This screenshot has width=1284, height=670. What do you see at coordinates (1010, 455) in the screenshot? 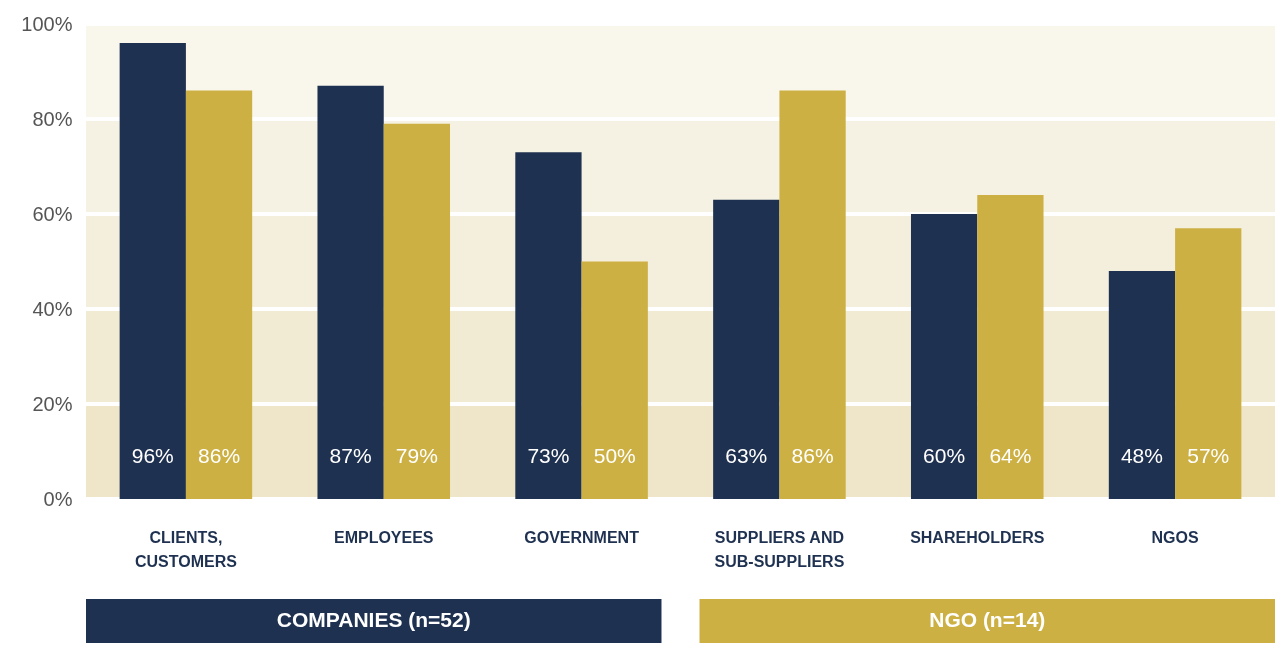
I see `data-label: 64%` at bounding box center [1010, 455].